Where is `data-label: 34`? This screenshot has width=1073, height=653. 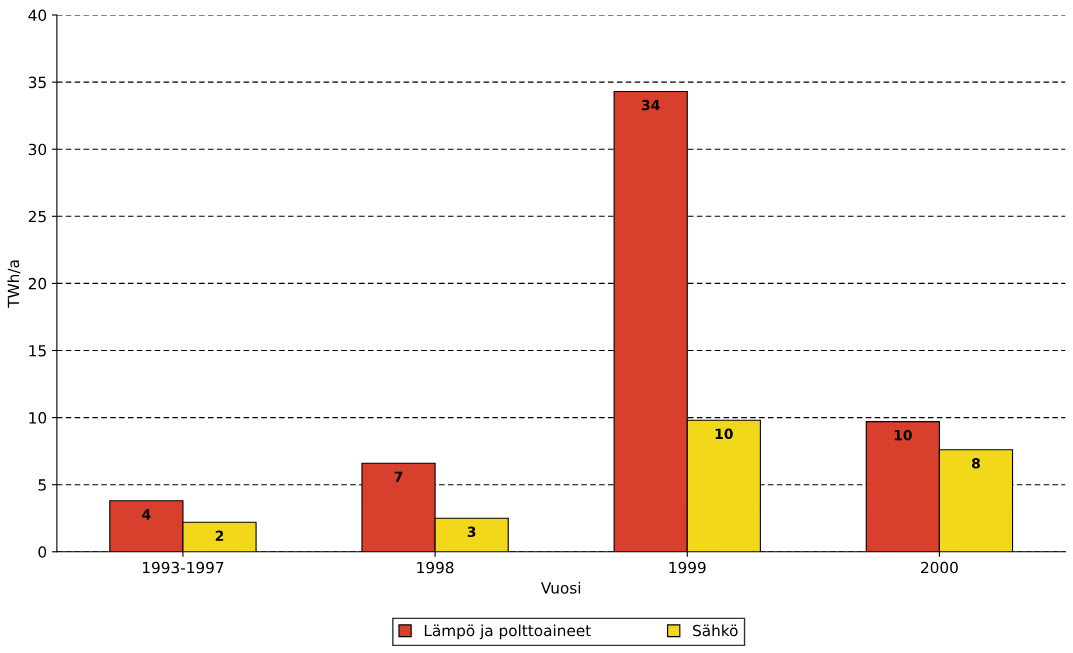 data-label: 34 is located at coordinates (650, 105).